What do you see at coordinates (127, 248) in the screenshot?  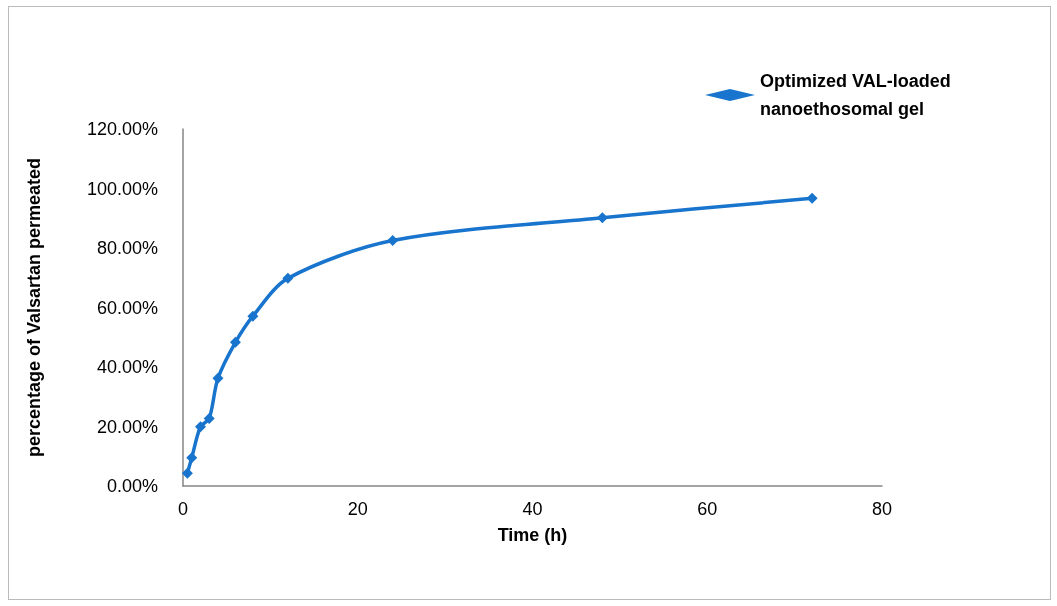 I see `y-tick-label: 80.00%` at bounding box center [127, 248].